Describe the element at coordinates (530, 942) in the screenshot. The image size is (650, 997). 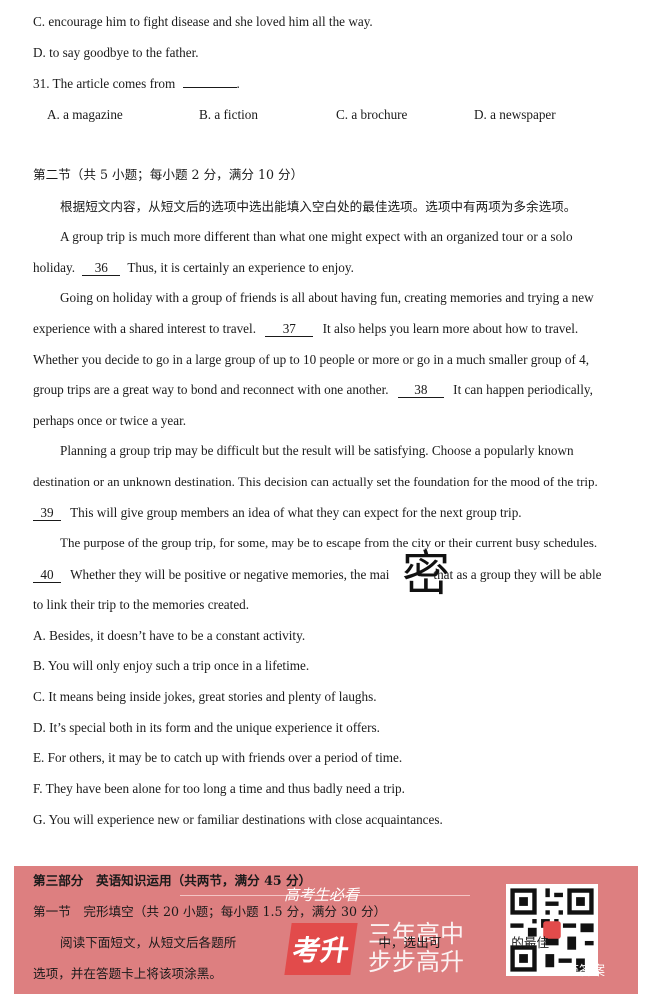
I see `part3-instr-text: 的最佳` at that location.